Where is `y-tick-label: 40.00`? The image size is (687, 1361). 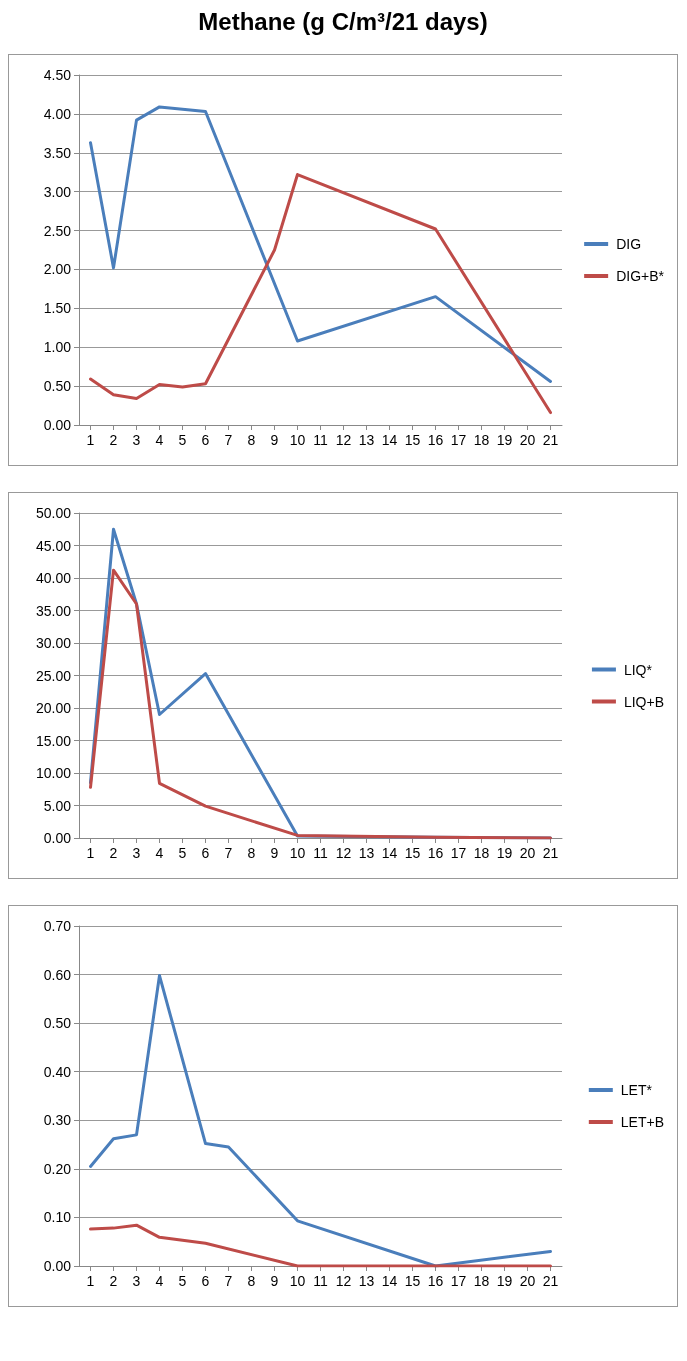 y-tick-label: 40.00 is located at coordinates (53, 578).